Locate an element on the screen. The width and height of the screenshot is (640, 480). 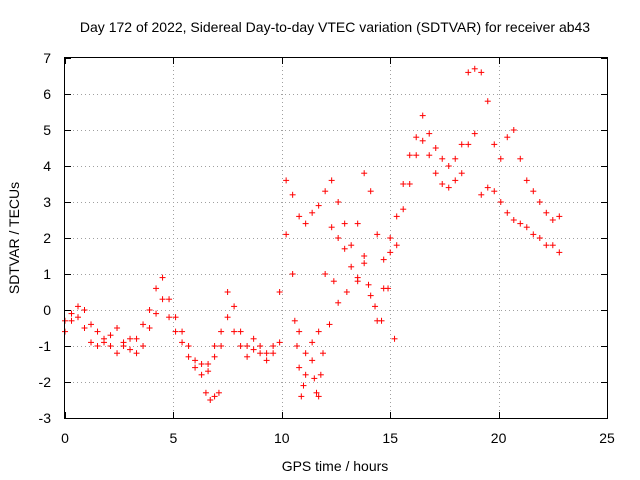
y-axis-title: SDTVAR / TECUs is located at coordinates (14, 238).